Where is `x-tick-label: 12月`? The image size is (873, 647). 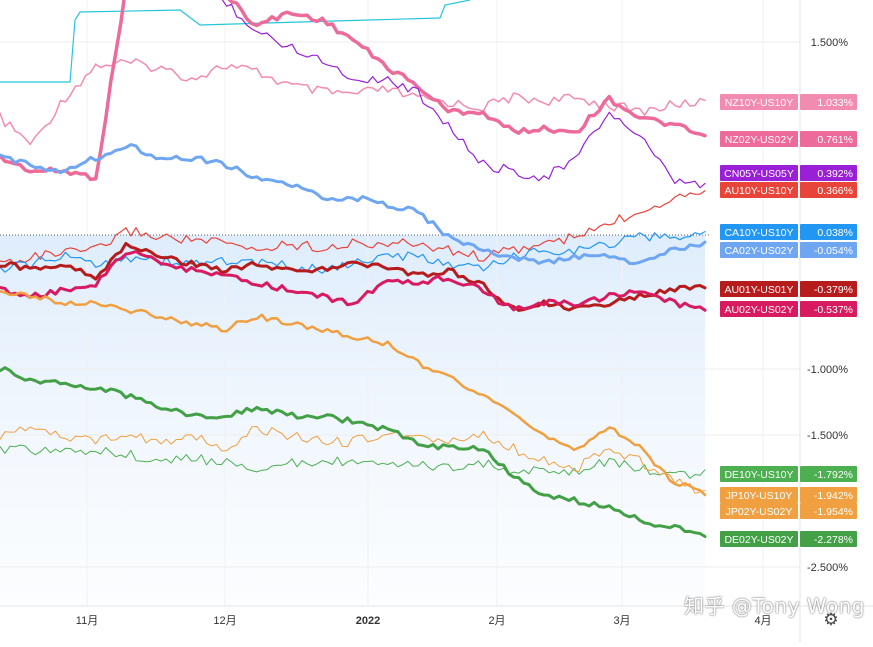 x-tick-label: 12月 is located at coordinates (224, 621).